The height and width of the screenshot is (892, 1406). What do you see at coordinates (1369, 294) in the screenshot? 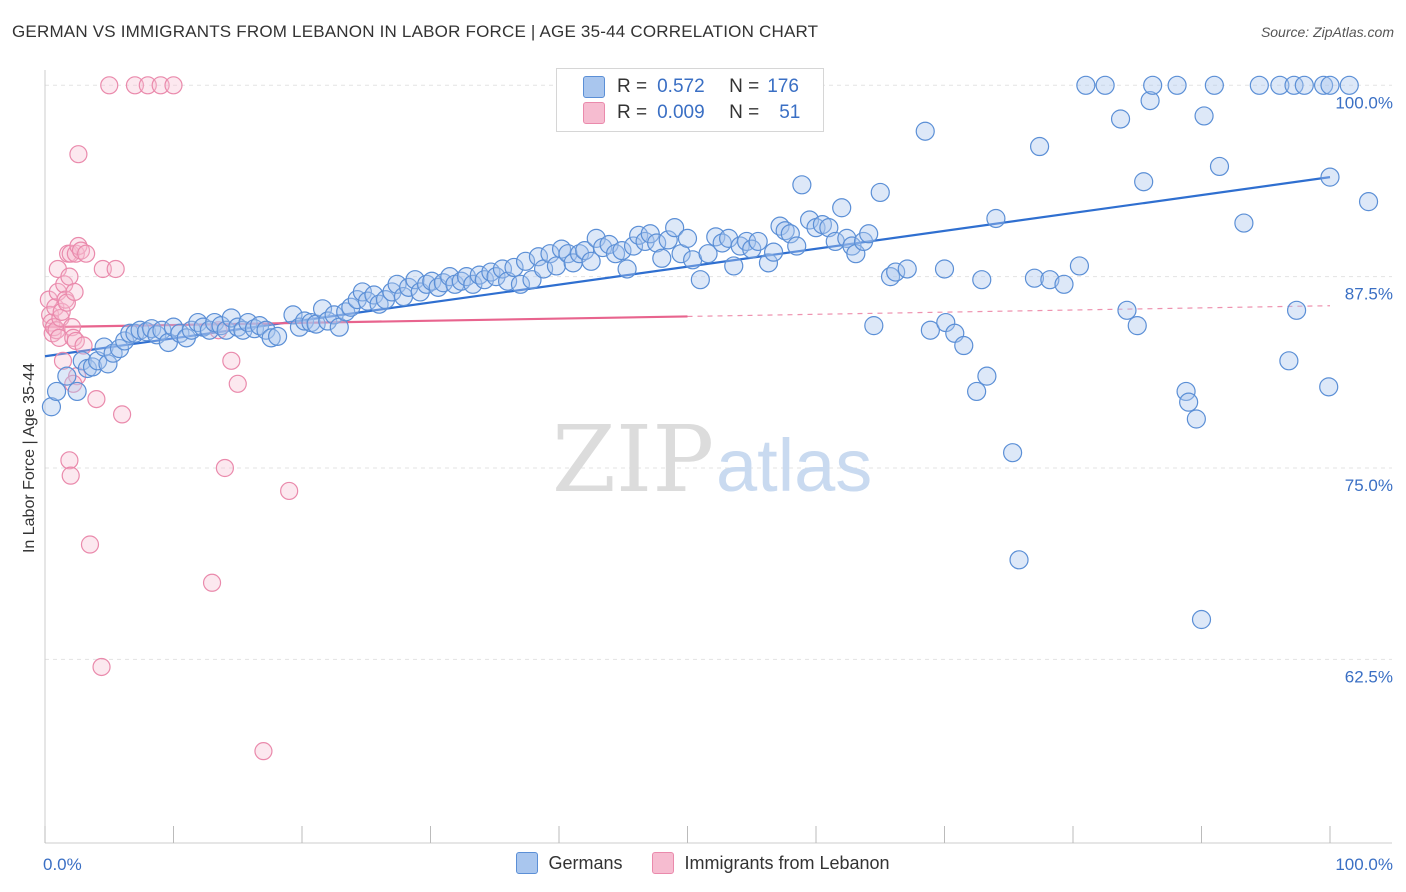
I see `y-tick-label: 87.5%` at bounding box center [1369, 294].